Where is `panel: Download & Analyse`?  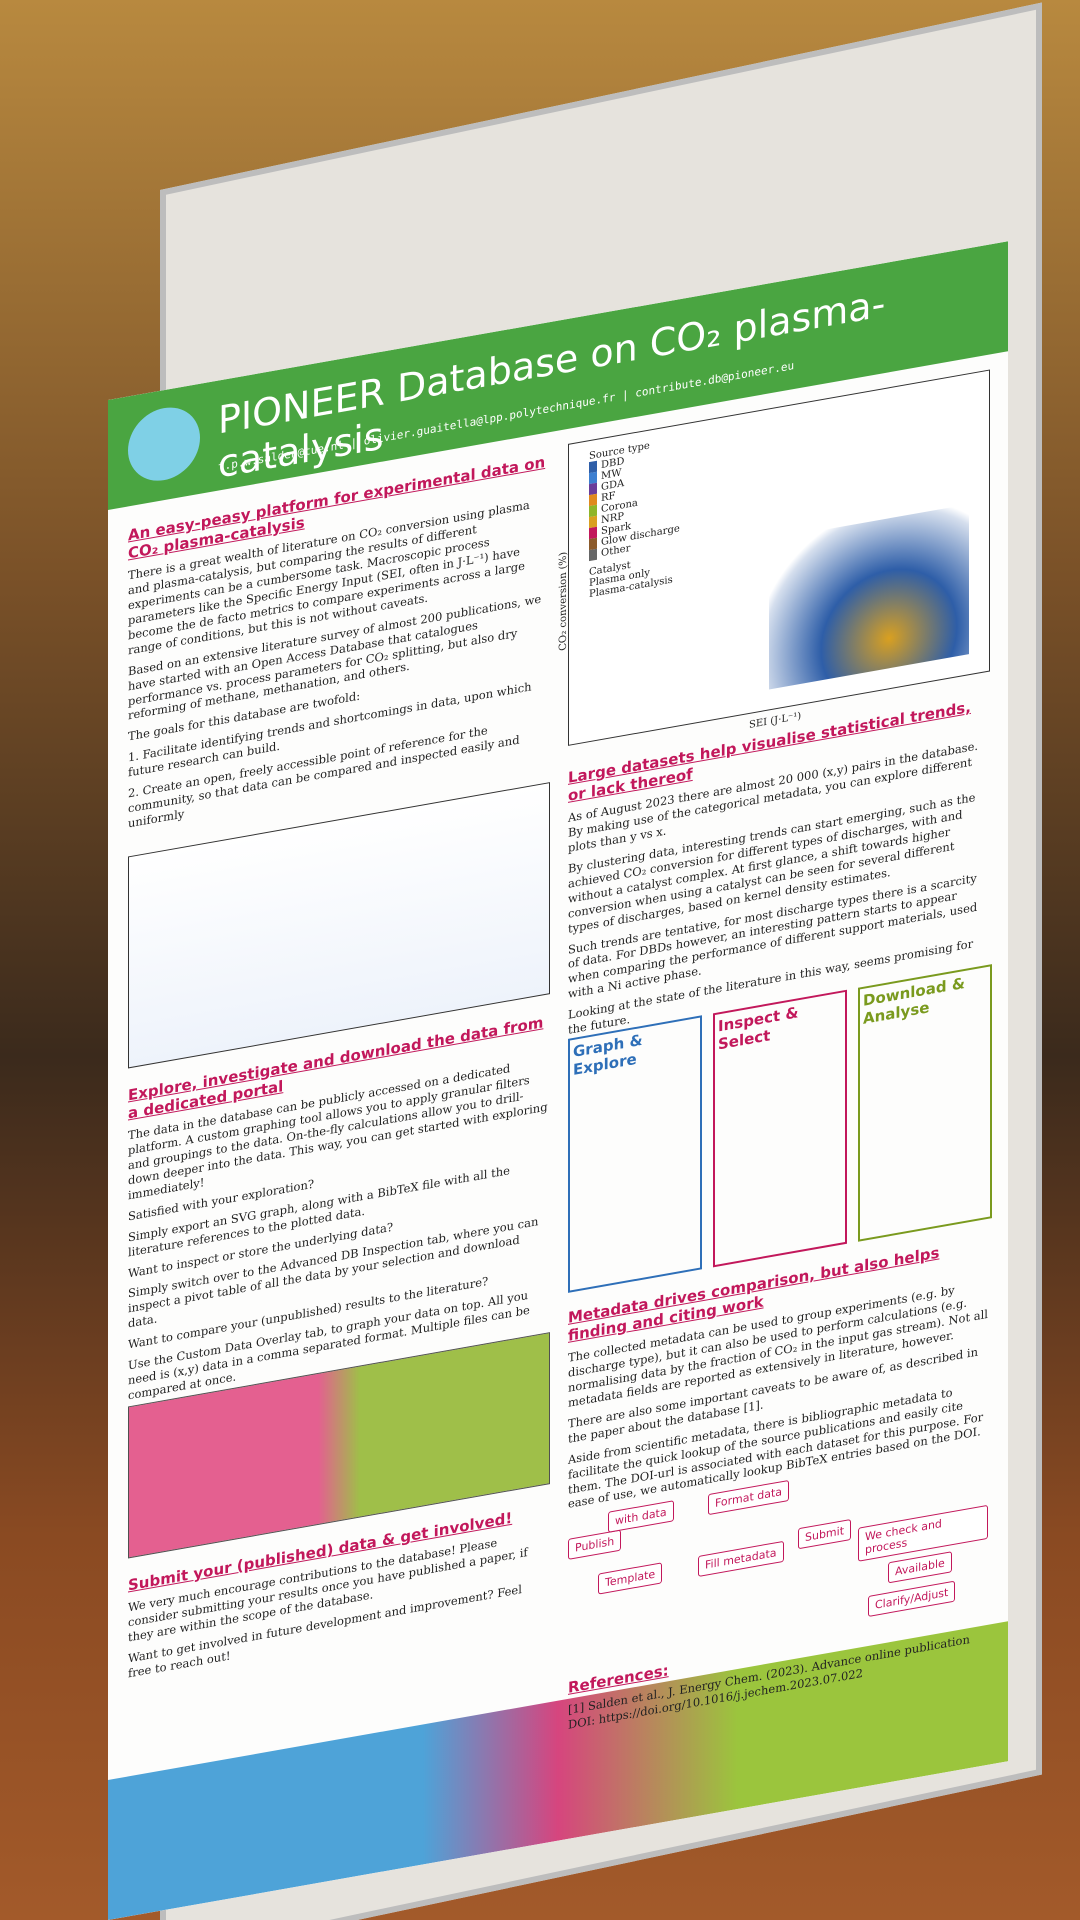 panel: Download & Analyse is located at coordinates (925, 1103).